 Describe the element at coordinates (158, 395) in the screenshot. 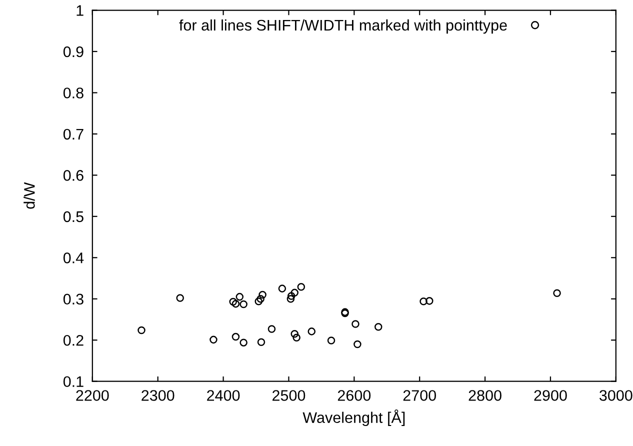

I see `x-tick-label: 2300` at that location.